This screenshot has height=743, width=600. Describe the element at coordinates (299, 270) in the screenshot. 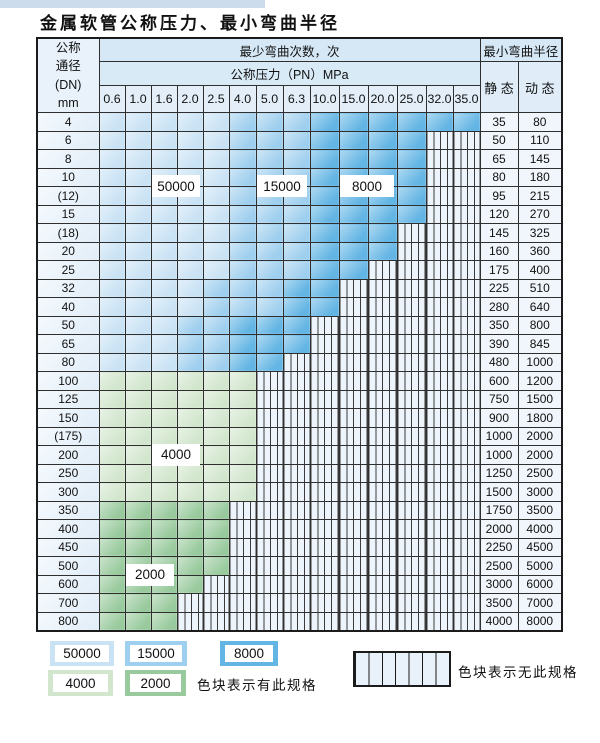

I see `table-row: 25 175 400` at that location.